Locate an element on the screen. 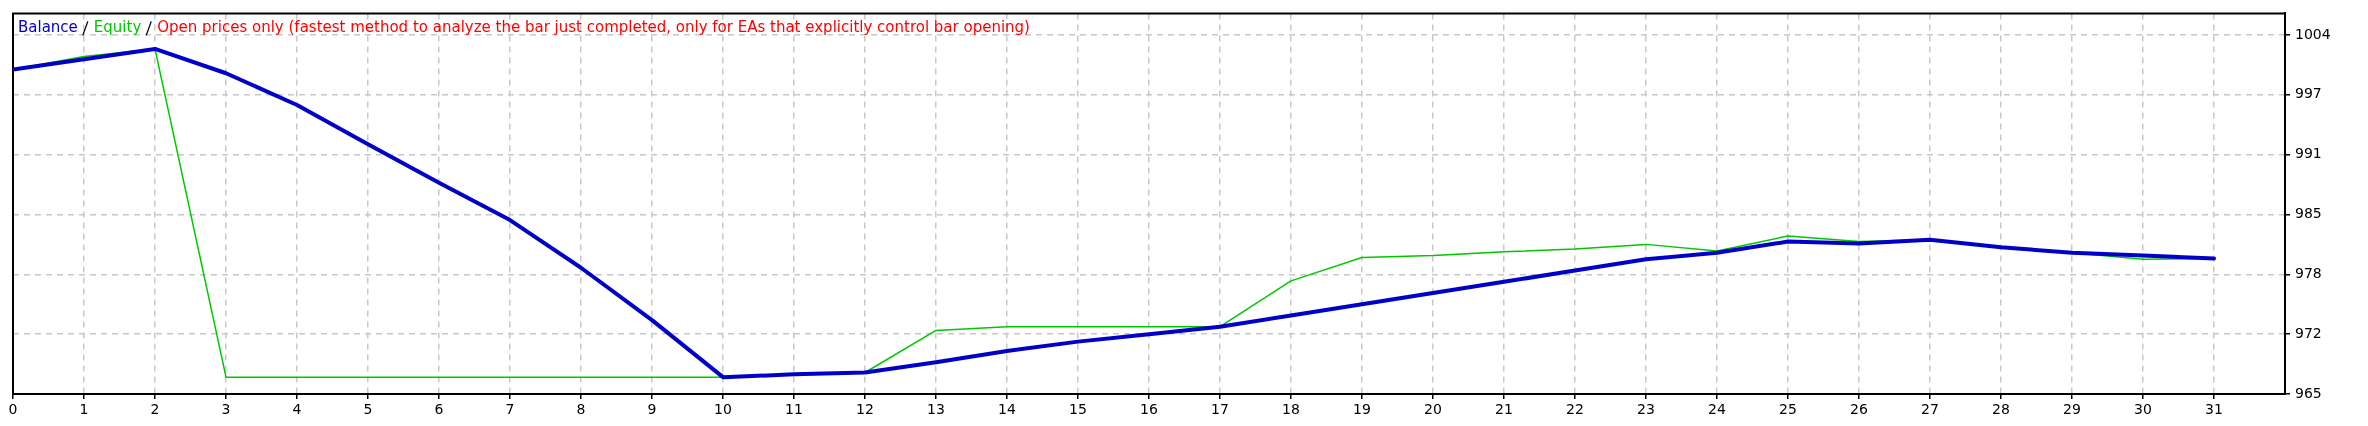  x-tick-label: 3 is located at coordinates (226, 409).